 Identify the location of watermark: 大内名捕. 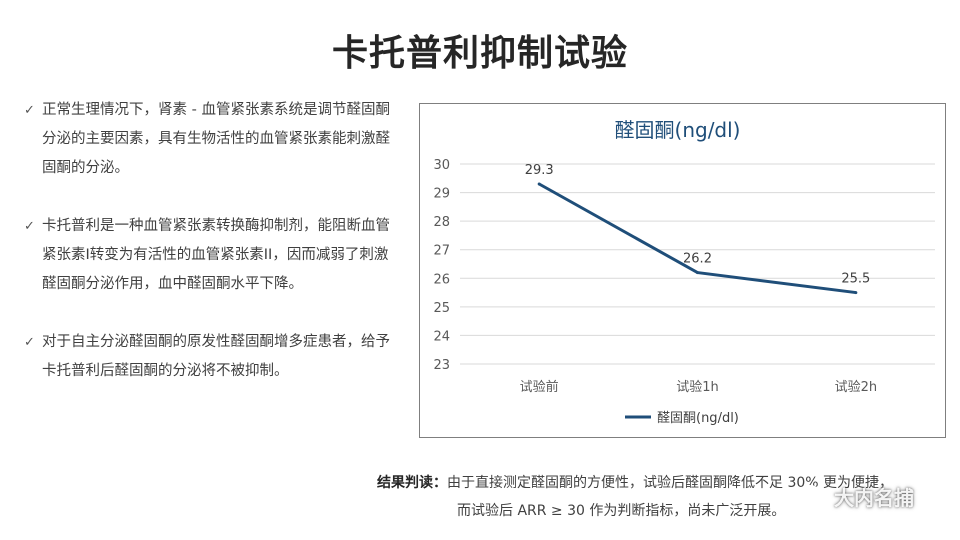
(856, 496).